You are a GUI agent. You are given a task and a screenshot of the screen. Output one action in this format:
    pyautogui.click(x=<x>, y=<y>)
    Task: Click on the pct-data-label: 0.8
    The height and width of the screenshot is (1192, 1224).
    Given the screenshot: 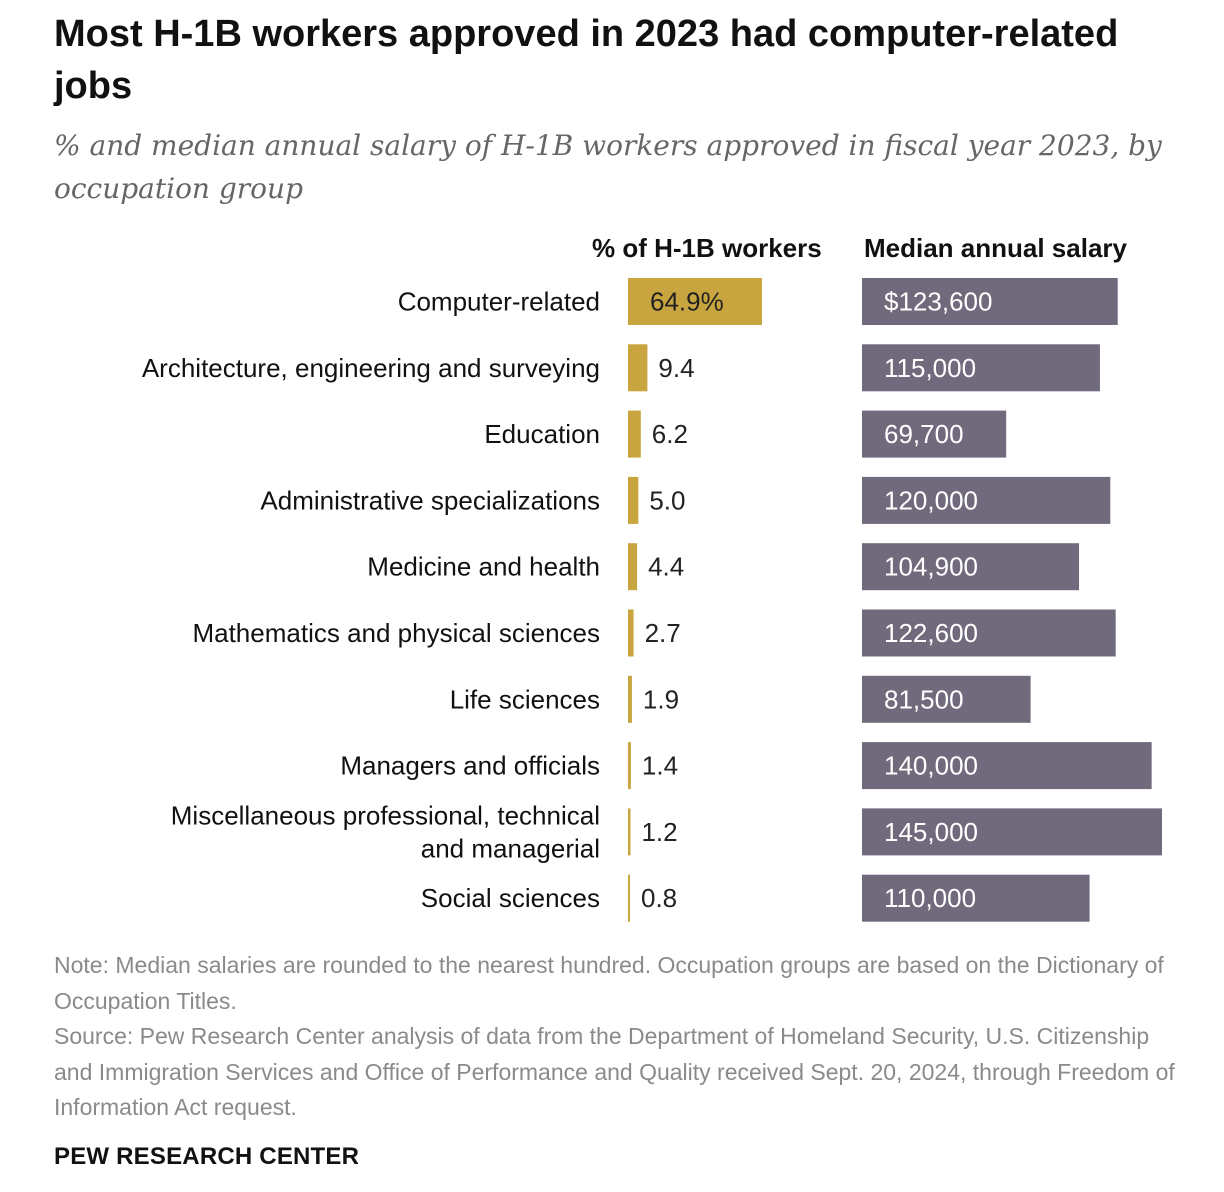 What is the action you would take?
    pyautogui.click(x=659, y=898)
    